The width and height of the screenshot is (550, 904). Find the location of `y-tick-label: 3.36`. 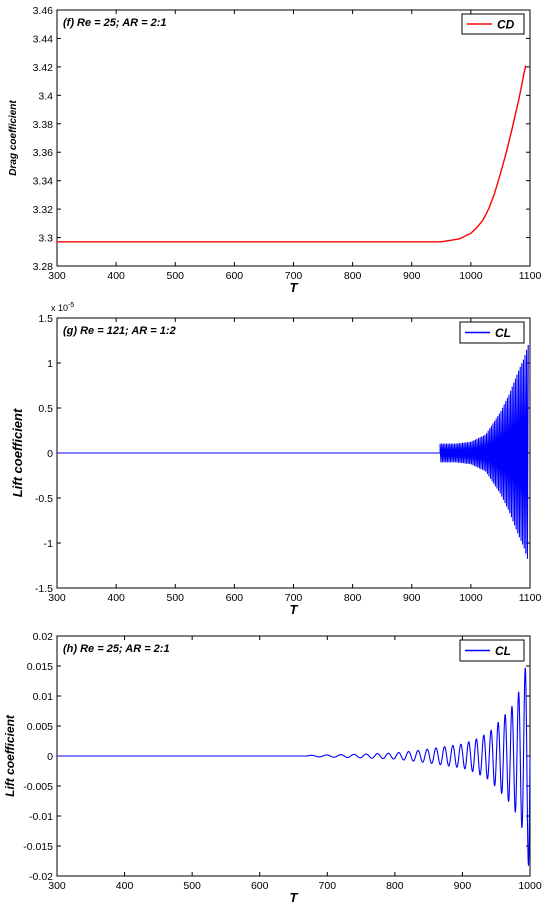

y-tick-label: 3.36 is located at coordinates (43, 153).